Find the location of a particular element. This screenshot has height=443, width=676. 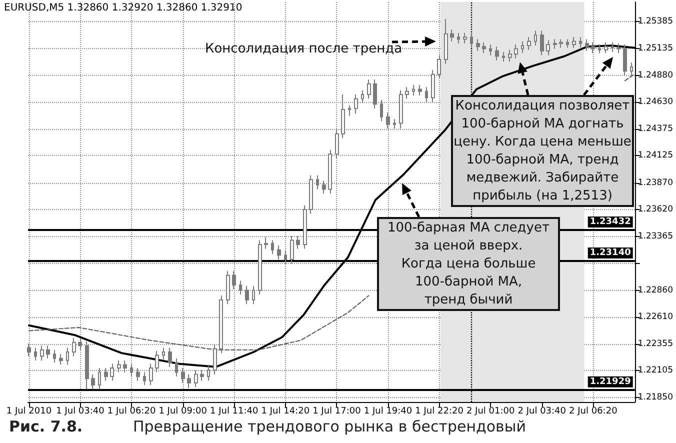

y-tick-label: 1.23870 is located at coordinates (656, 183).